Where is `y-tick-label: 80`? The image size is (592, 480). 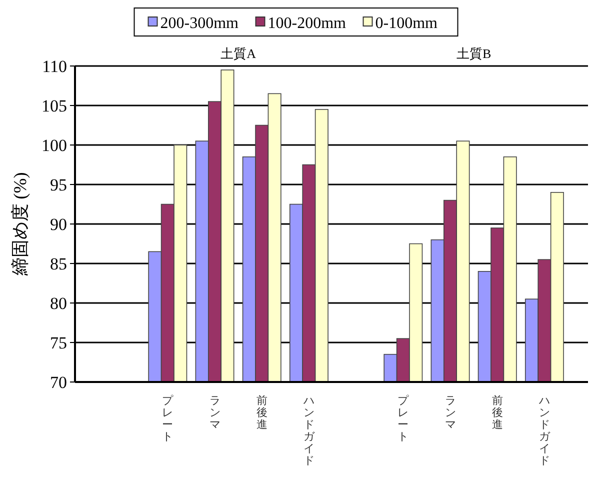
y-tick-label: 80 is located at coordinates (58, 303).